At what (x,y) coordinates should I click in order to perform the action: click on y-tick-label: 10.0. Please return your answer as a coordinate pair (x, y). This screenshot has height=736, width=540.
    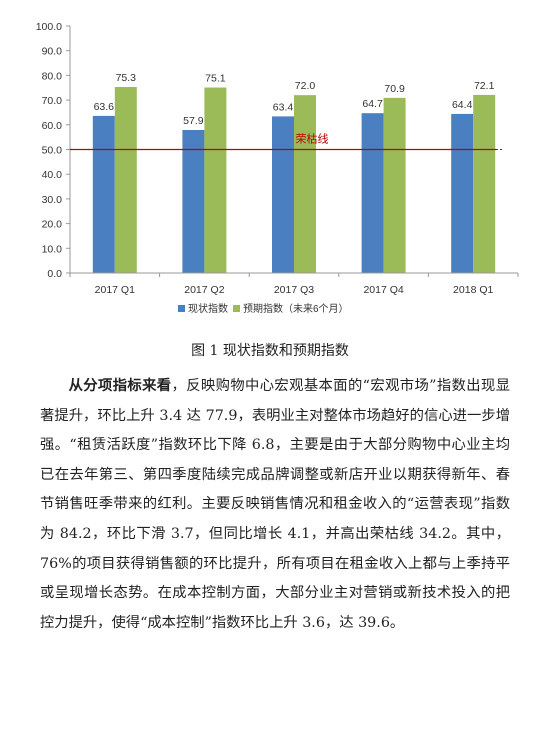
    Looking at the image, I should click on (52, 249).